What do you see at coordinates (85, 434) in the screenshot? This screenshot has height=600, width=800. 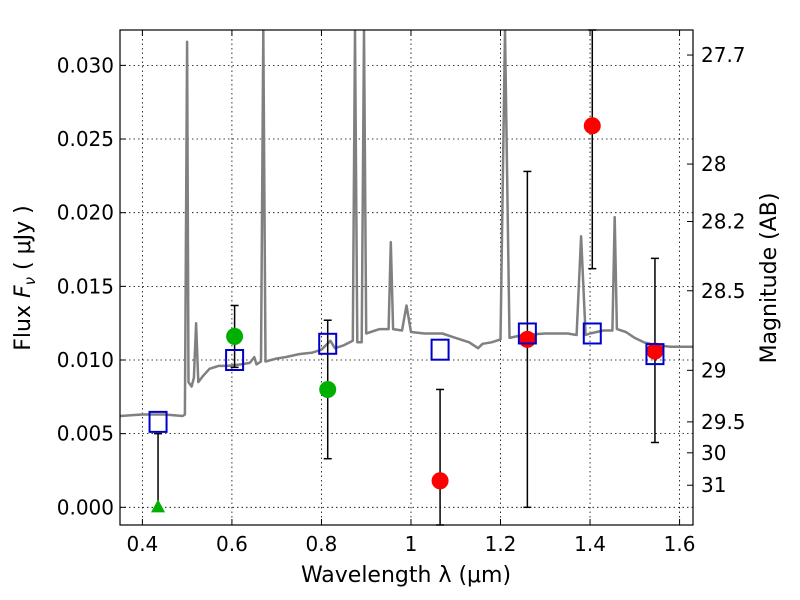 I see `y-tick-label: 0.005` at bounding box center [85, 434].